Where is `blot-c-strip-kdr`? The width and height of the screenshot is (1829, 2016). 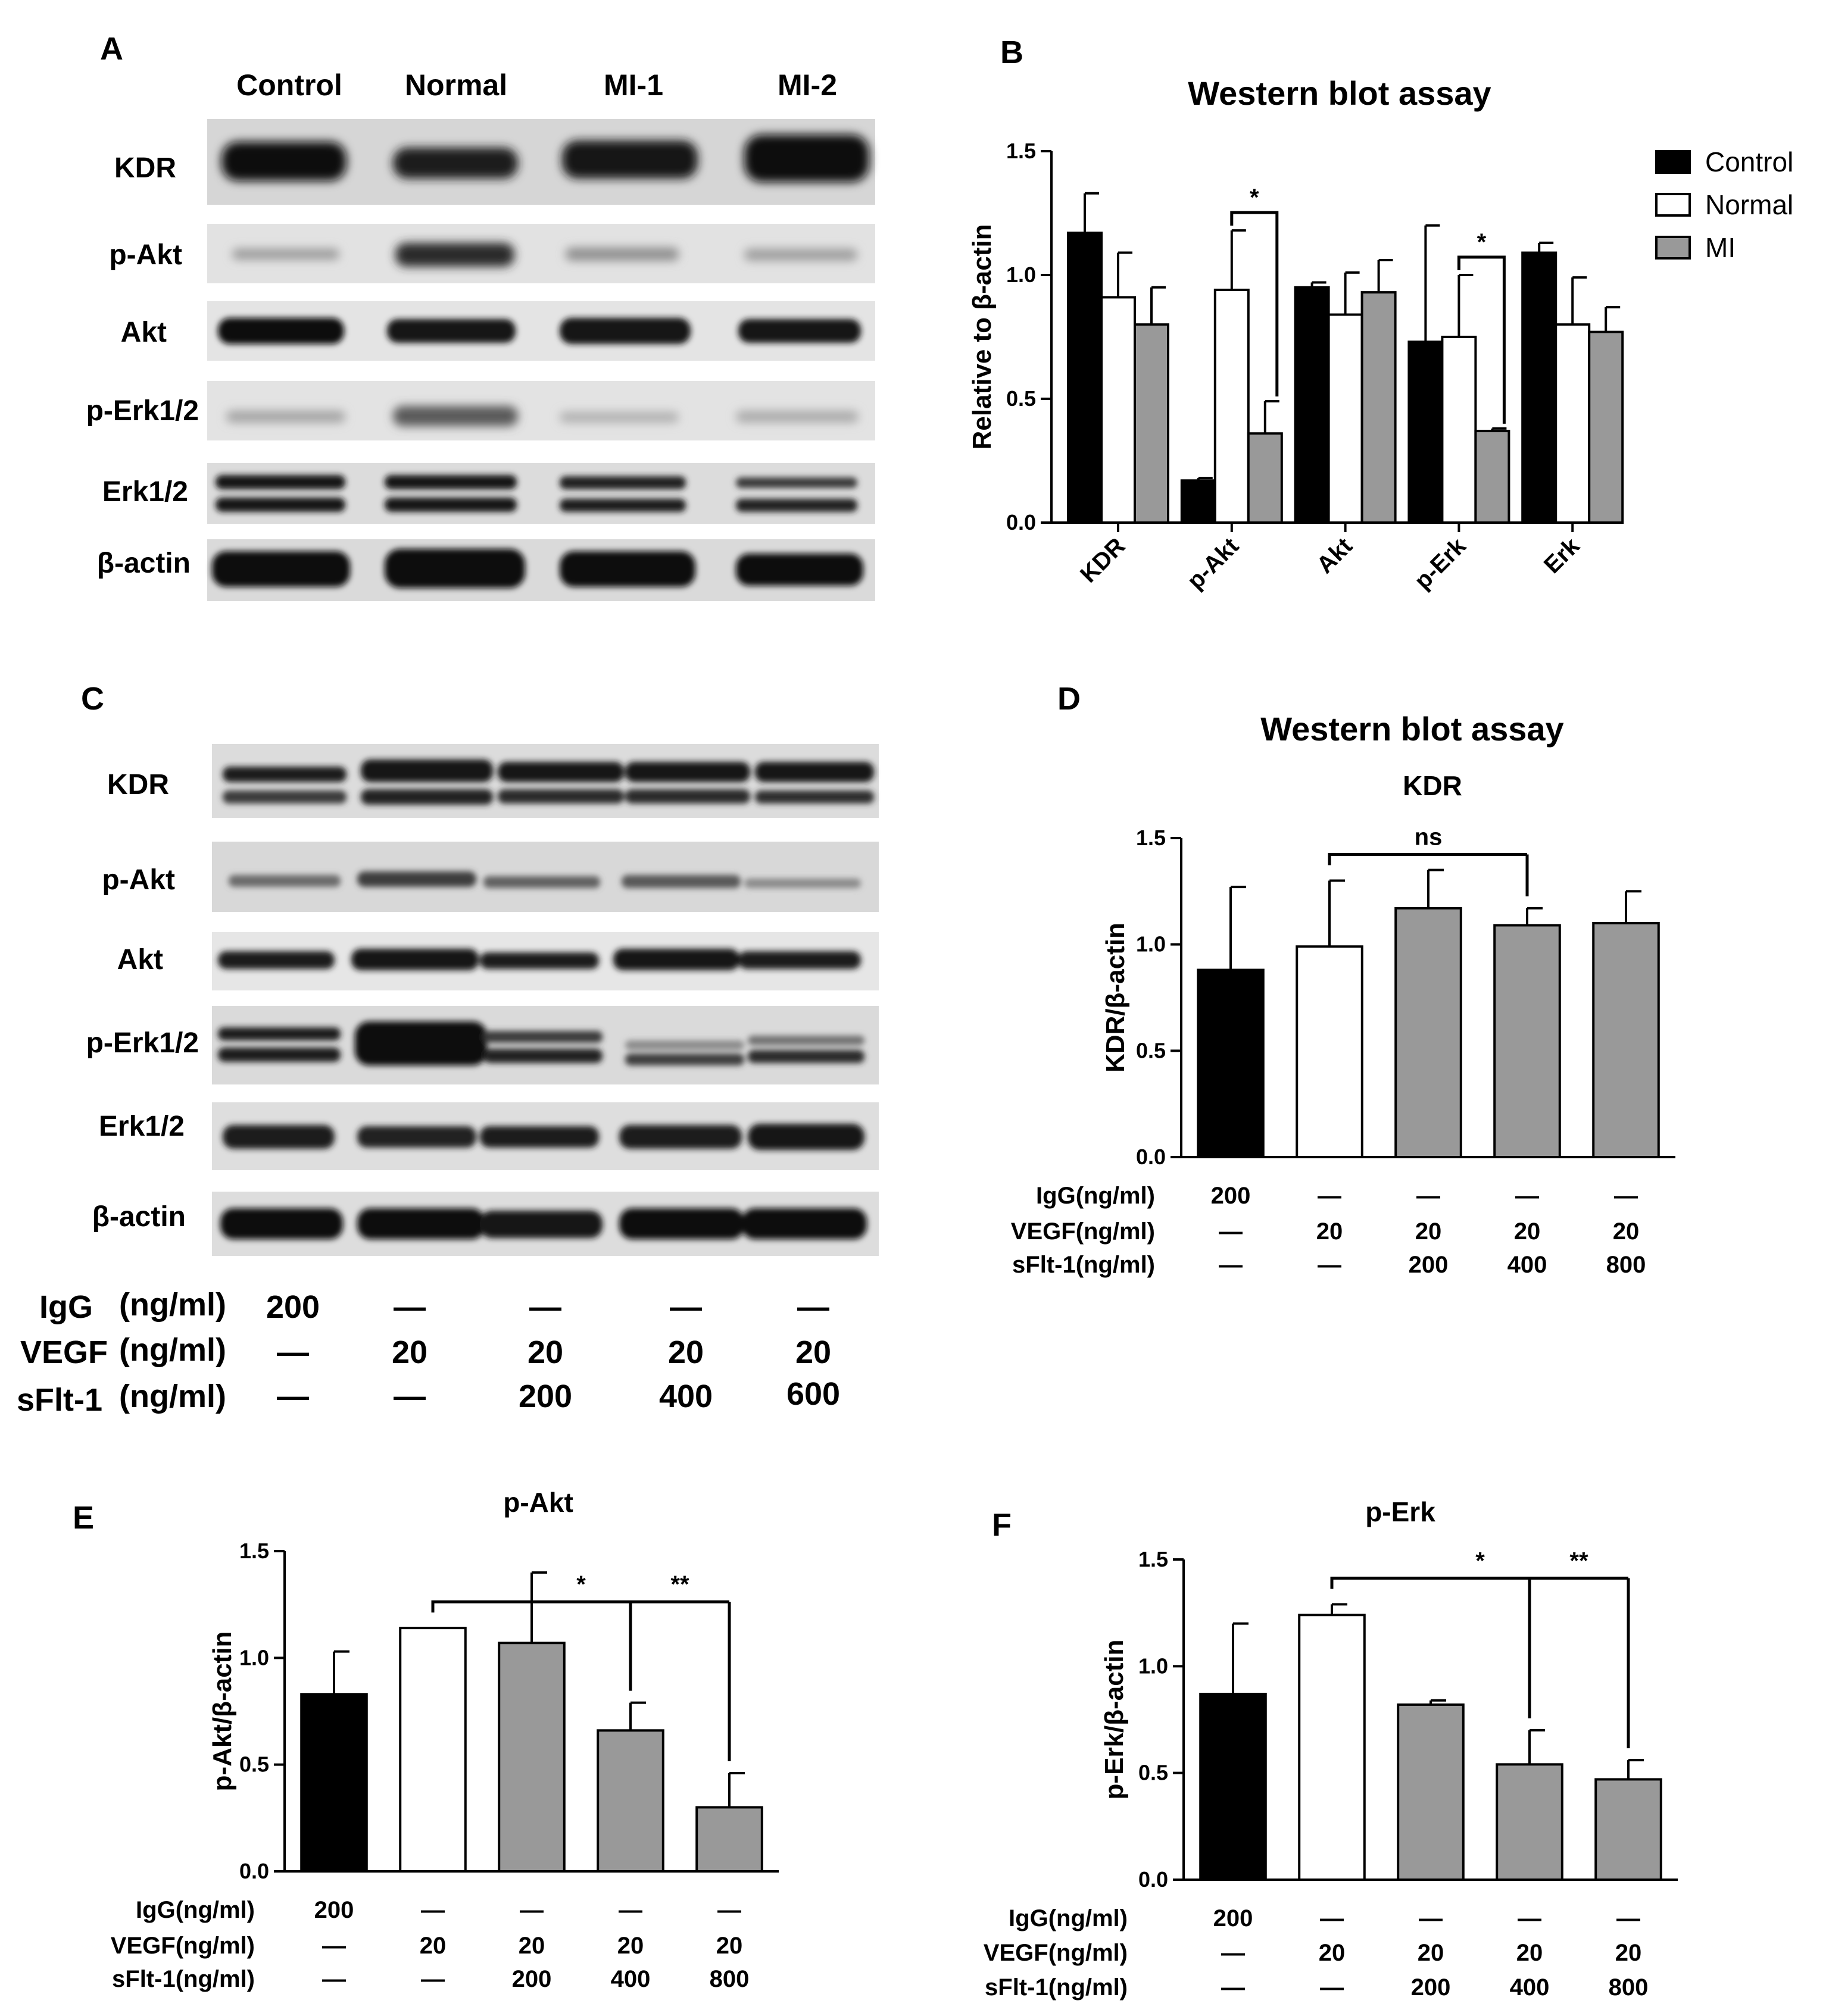 blot-c-strip-kdr is located at coordinates (545, 781).